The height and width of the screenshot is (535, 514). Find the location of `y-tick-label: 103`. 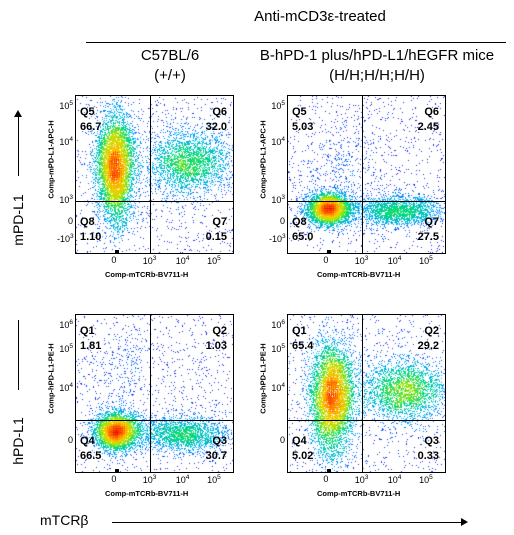

y-tick-label: 103 is located at coordinates (65, 199).